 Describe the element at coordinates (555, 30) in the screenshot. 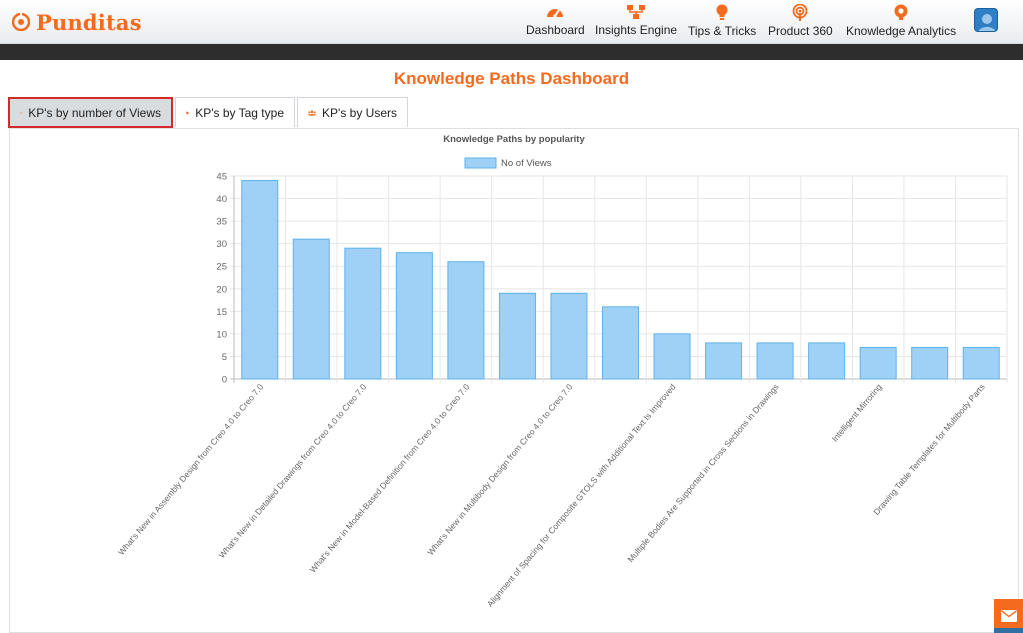

I see `nav-label: Dashboard` at that location.